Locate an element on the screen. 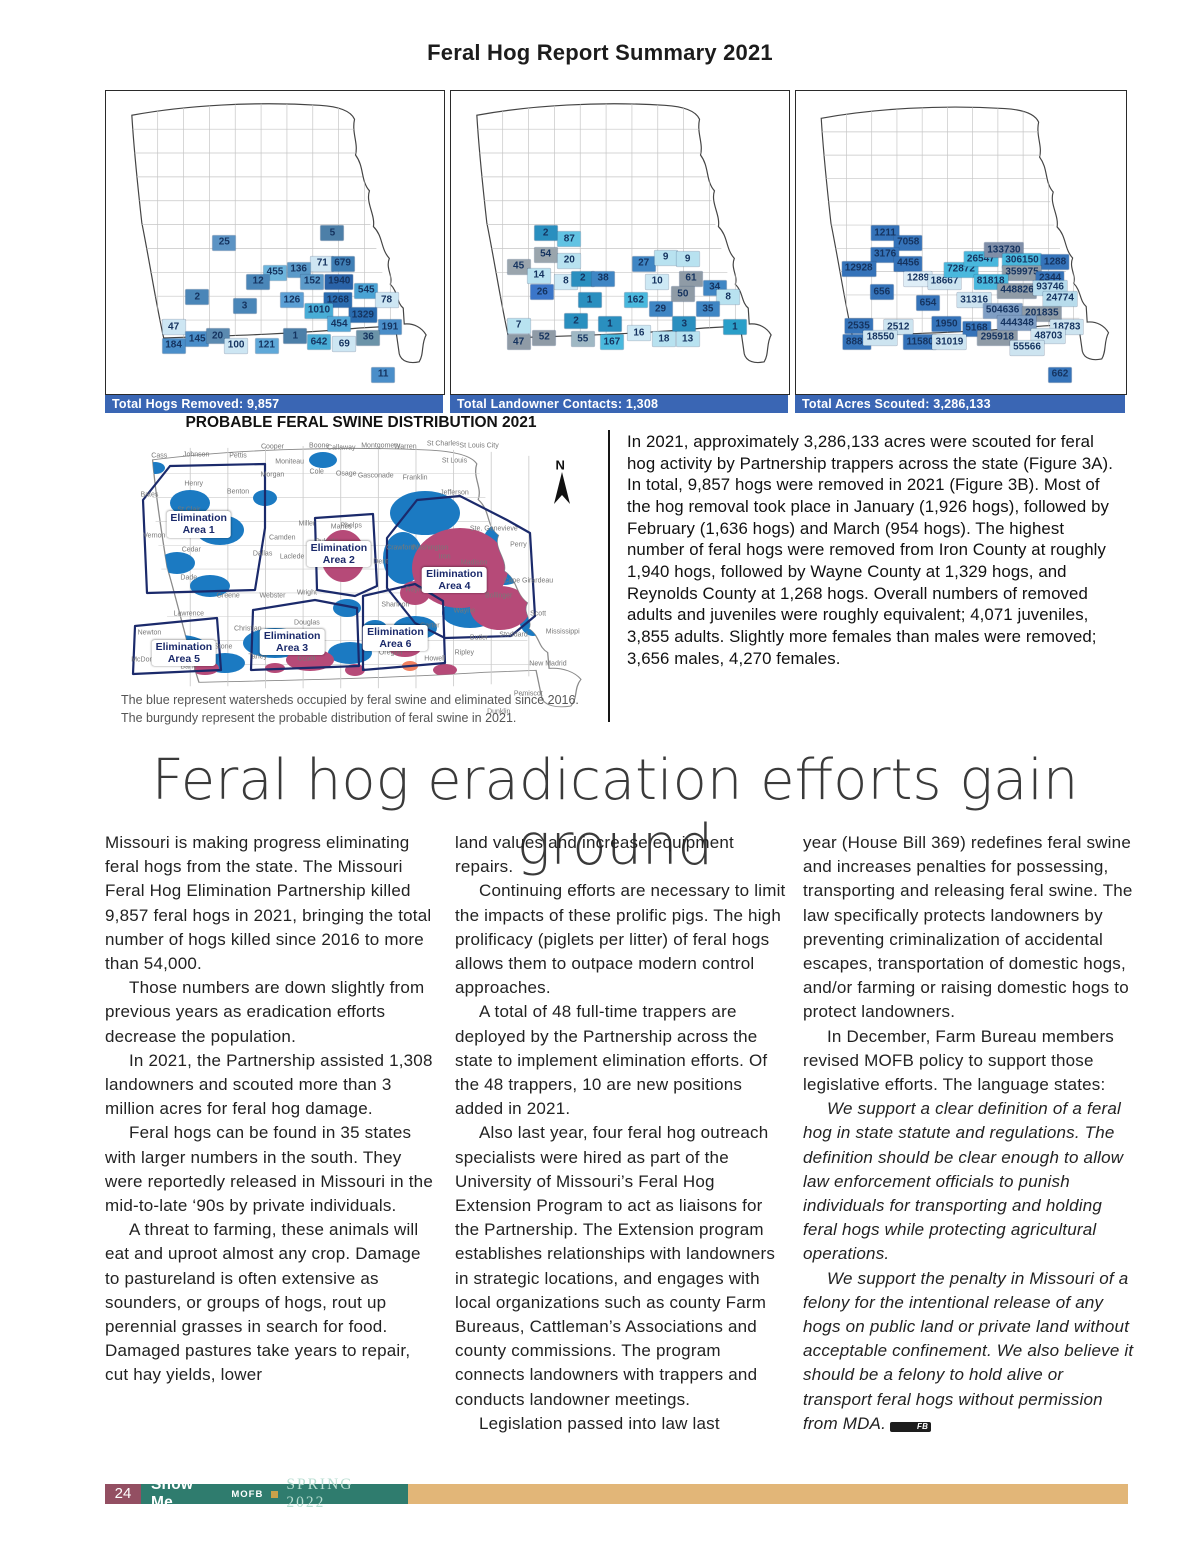 The height and width of the screenshot is (1558, 1200). county-name-label: Dunklin is located at coordinates (499, 712).